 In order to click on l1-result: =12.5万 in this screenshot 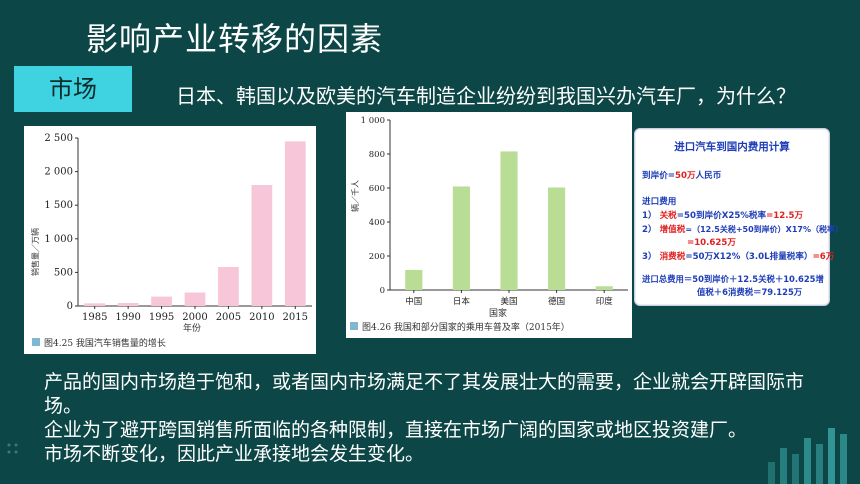, I will do `click(785, 216)`.